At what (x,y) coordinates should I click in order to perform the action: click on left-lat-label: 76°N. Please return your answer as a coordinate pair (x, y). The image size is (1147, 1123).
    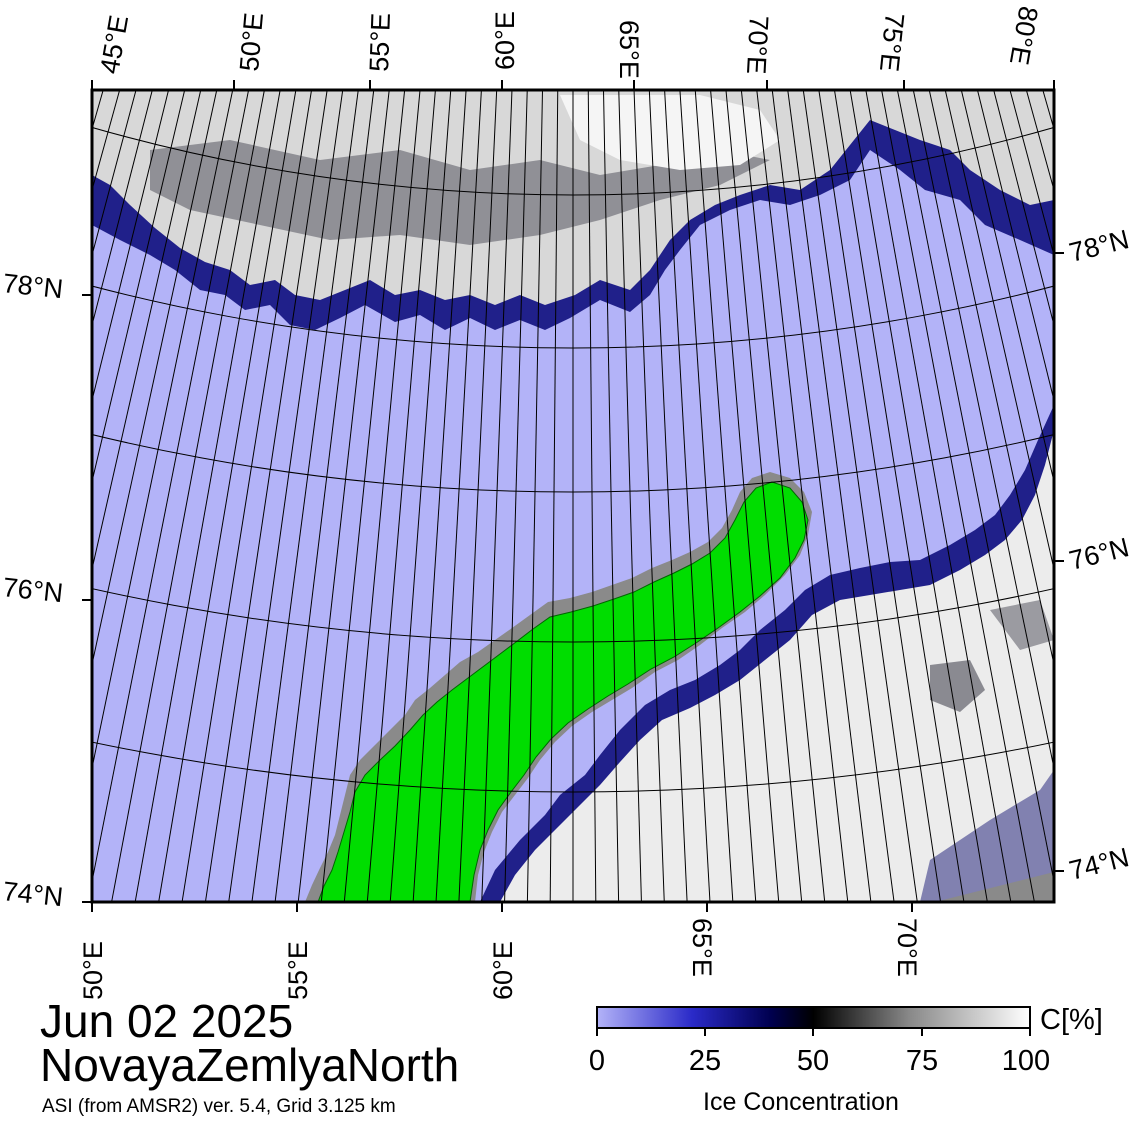
    Looking at the image, I should click on (32, 590).